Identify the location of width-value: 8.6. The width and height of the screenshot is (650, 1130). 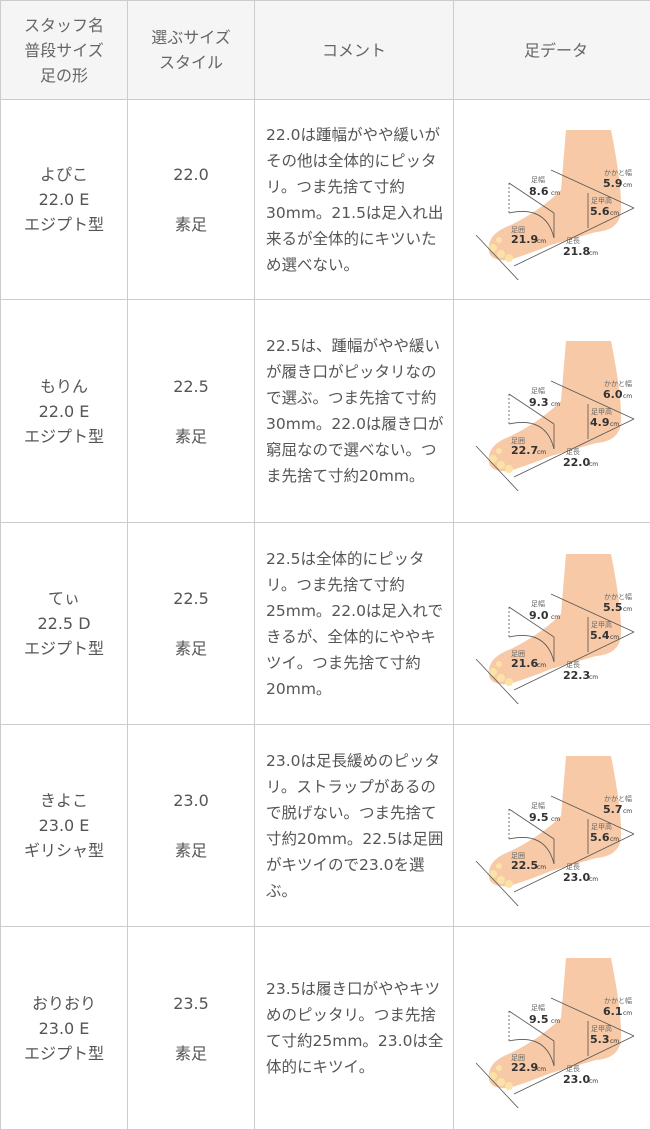
(539, 191).